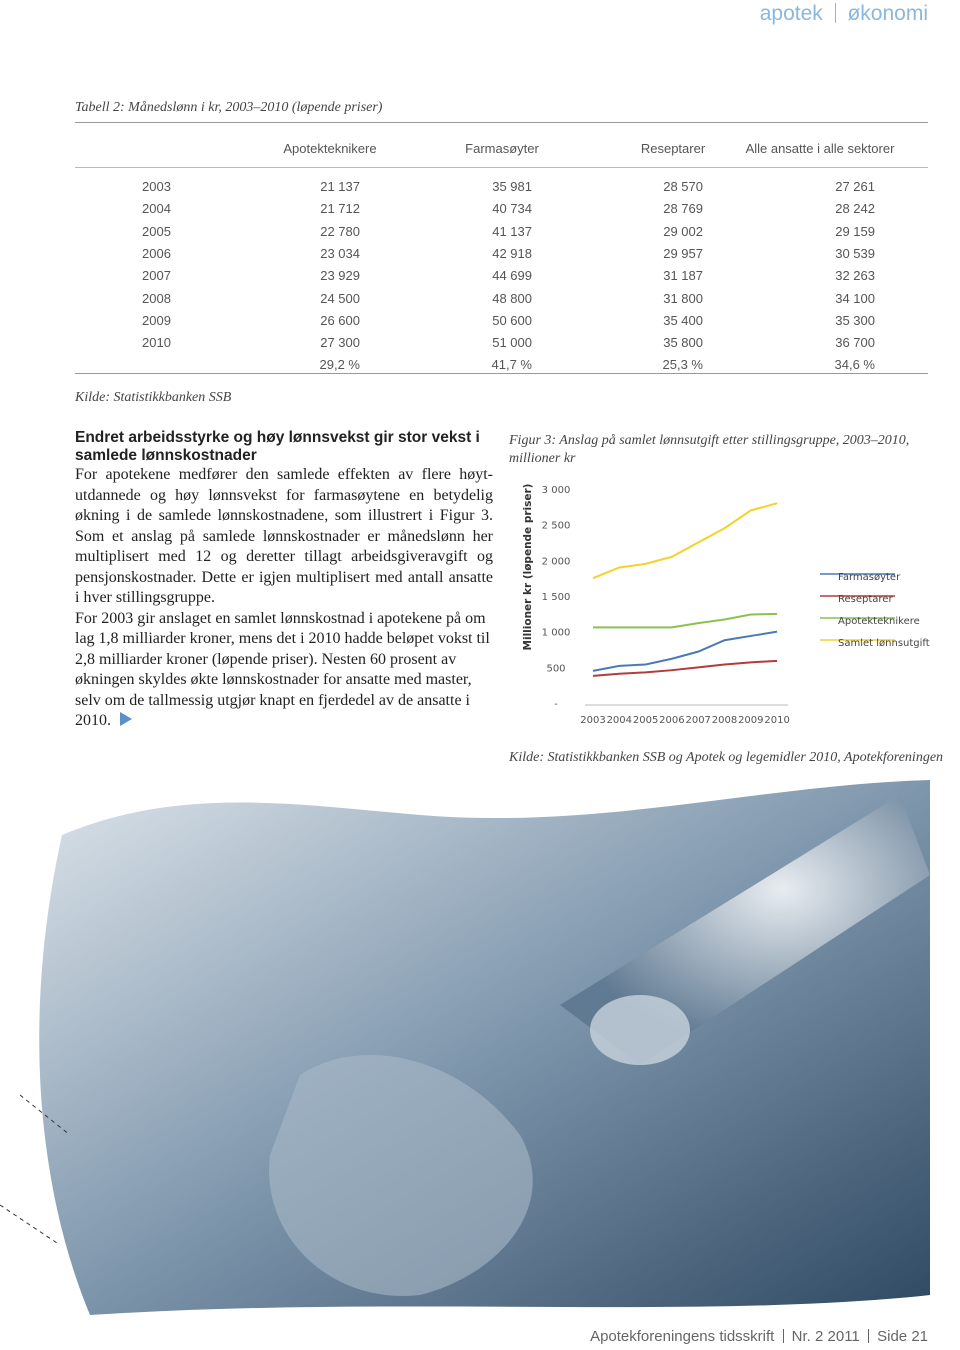 This screenshot has height=1350, width=960. Describe the element at coordinates (683, 186) in the screenshot. I see `cell: 28 570` at that location.